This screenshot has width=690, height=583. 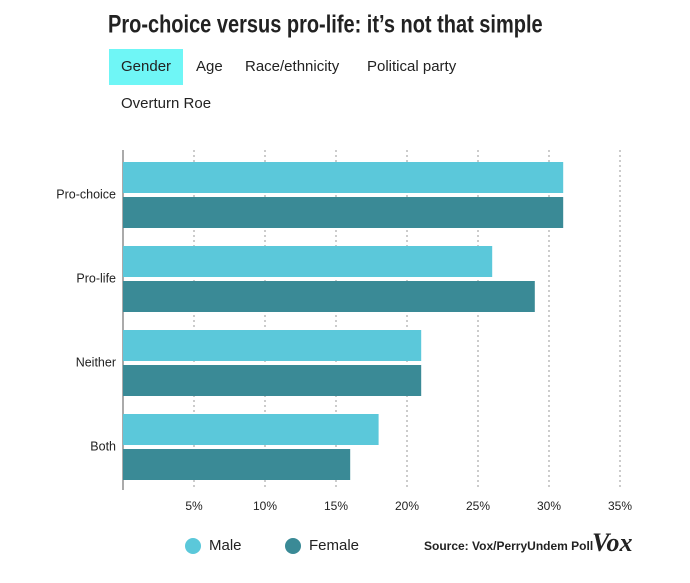 What do you see at coordinates (96, 278) in the screenshot?
I see `y-tick-label: Pro-life` at bounding box center [96, 278].